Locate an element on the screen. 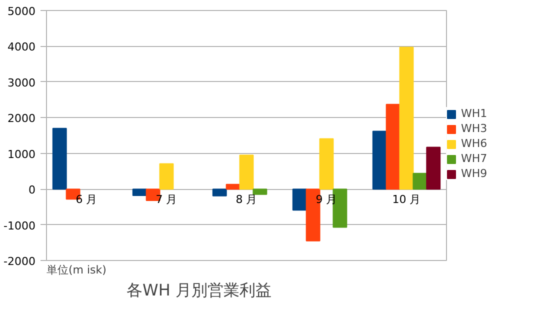 The width and height of the screenshot is (544, 322). y-tick-label: -1000 is located at coordinates (20, 225).